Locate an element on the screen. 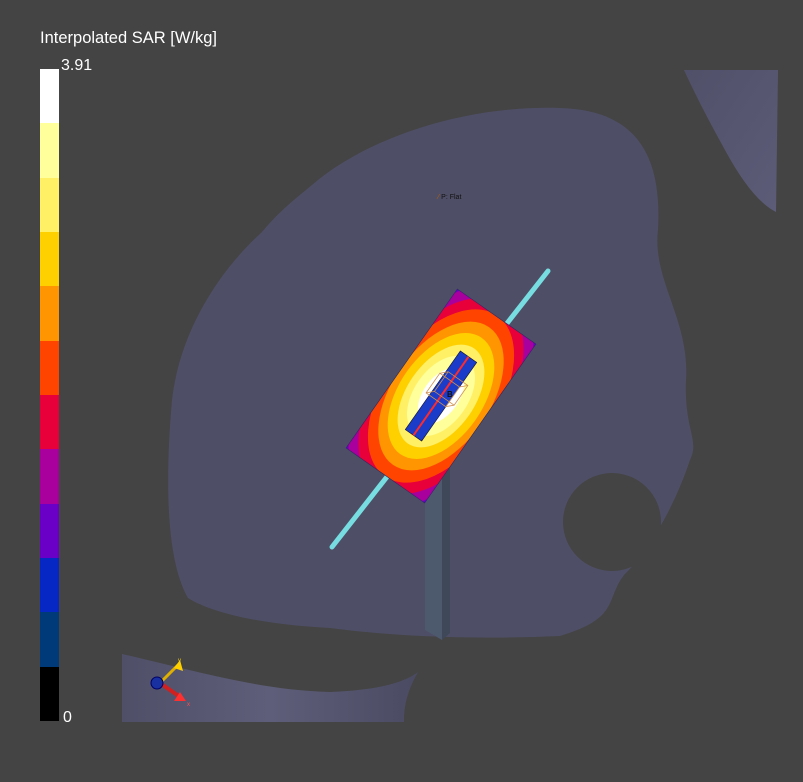 The image size is (803, 782). measurement-marker-label: B is located at coordinates (450, 394).